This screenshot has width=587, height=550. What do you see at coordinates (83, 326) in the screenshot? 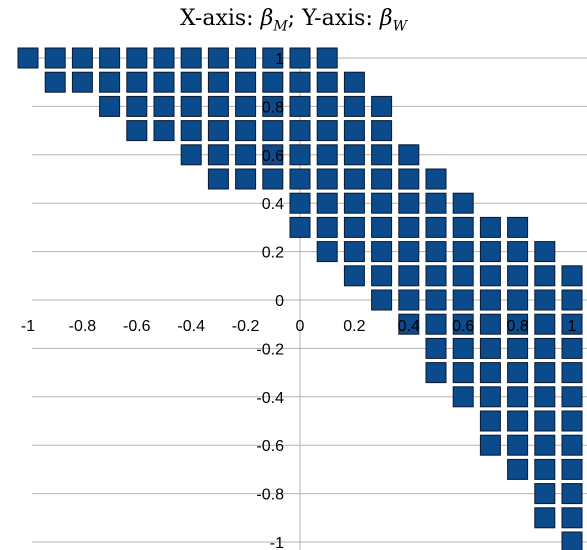
I see `x-tick-label: -0.8` at bounding box center [83, 326].